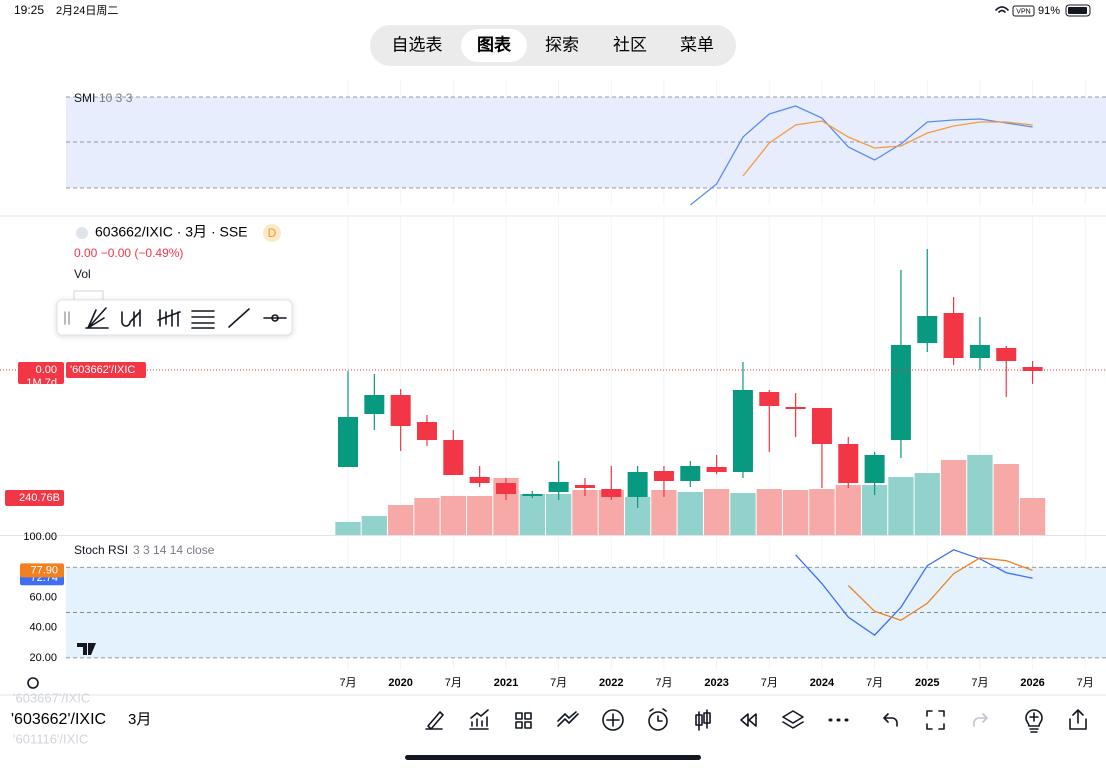 The height and width of the screenshot is (768, 1106). I want to click on tab: 探索, so click(562, 44).